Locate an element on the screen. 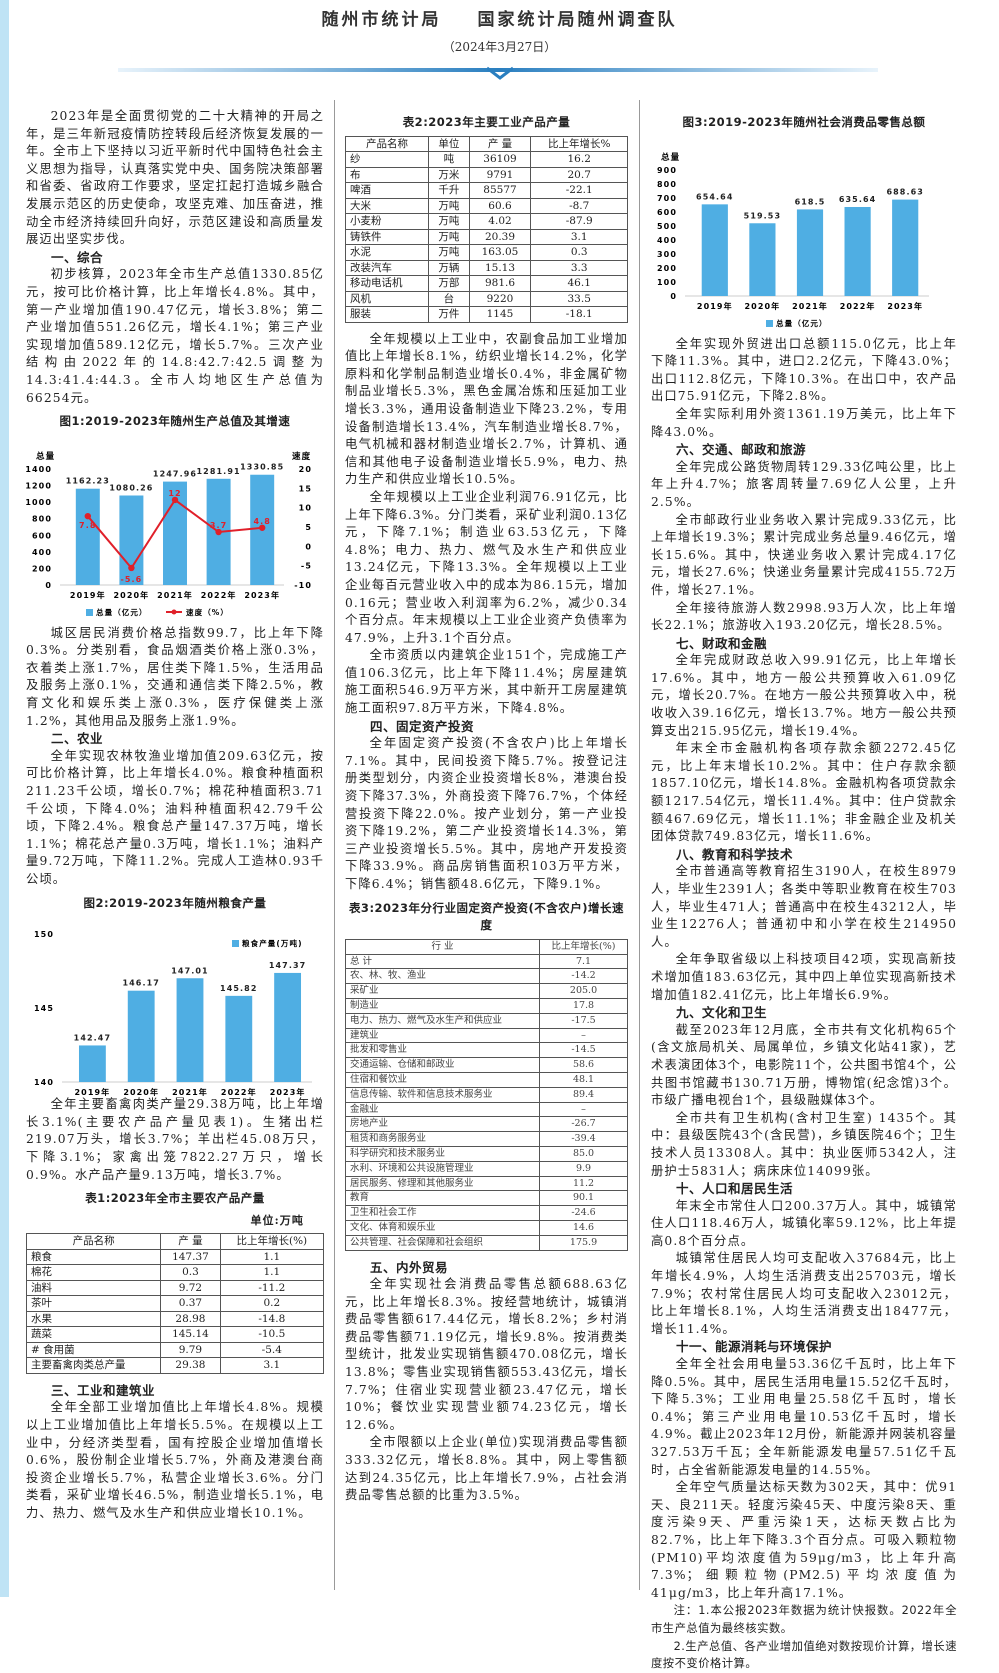  table-row: 卫生和社会工作 -24.6 is located at coordinates (486, 1213).